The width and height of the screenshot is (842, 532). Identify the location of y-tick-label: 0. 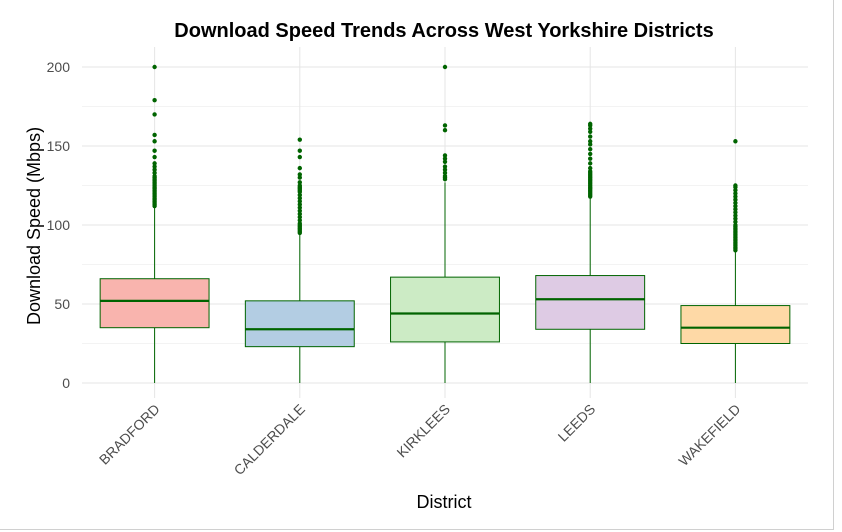
(66, 383).